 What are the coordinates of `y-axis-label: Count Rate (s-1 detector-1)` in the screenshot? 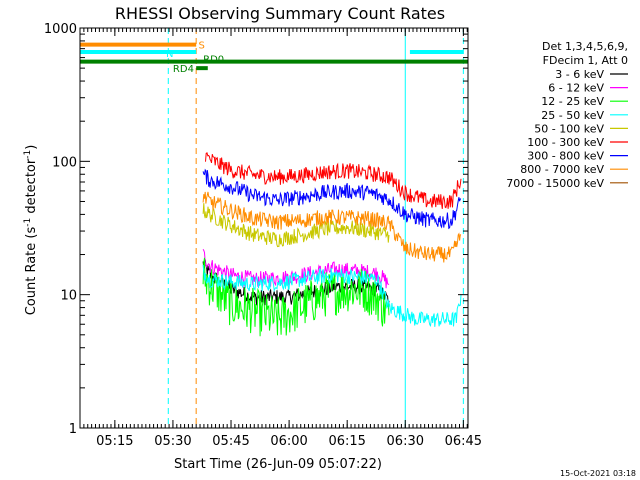 It's located at (31, 230).